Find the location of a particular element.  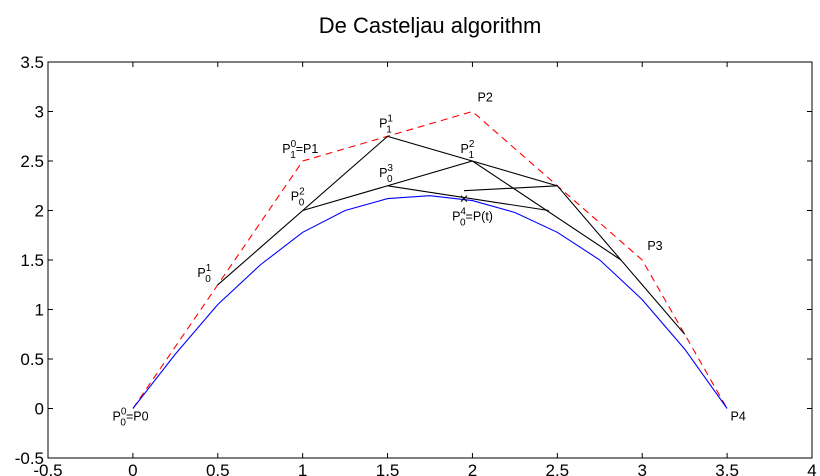

point-label-2: P2 is located at coordinates (485, 98).